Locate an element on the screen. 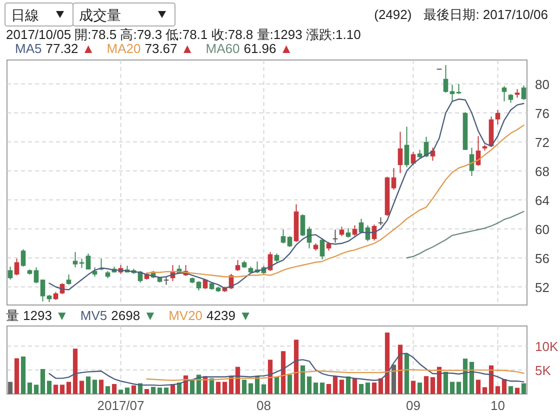 The image size is (560, 418). line-series is located at coordinates (465, 234).